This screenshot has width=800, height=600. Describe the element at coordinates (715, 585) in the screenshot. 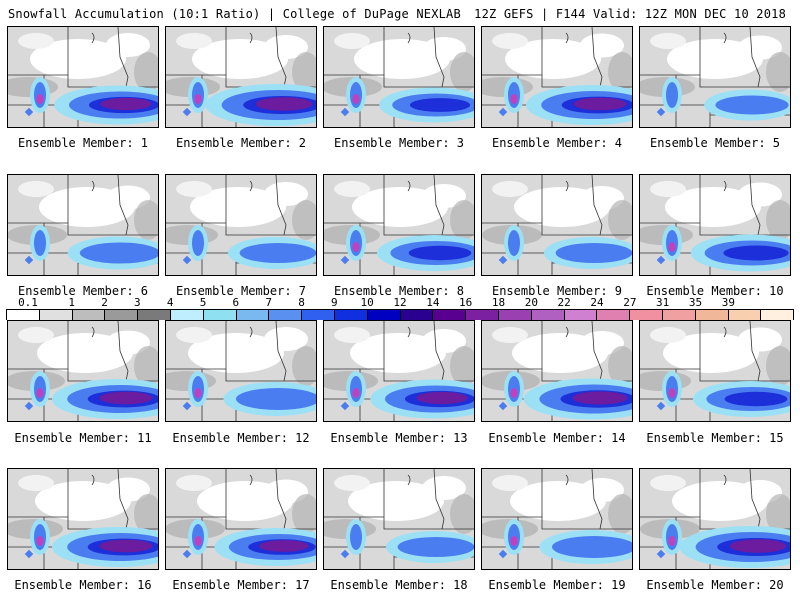

I see `ensemble-member-label: Ensemble Member: 20` at that location.